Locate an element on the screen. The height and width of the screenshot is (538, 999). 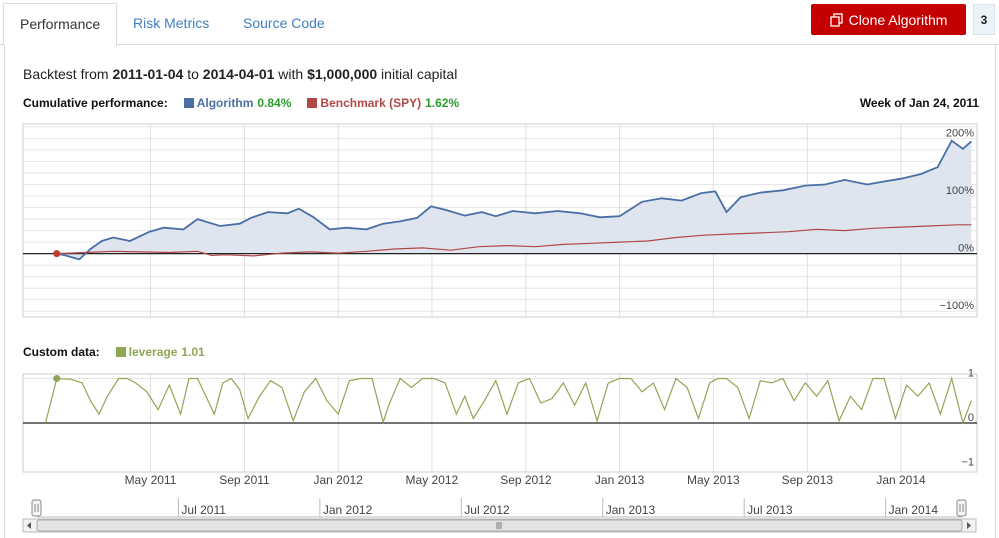
copy-icon is located at coordinates (836, 19).